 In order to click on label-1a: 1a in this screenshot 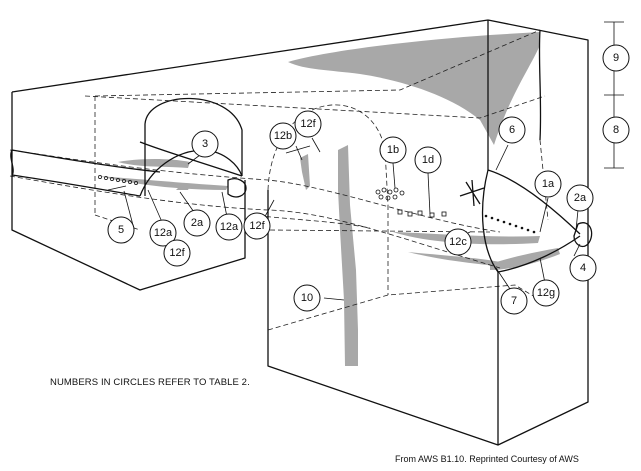, I will do `click(548, 184)`.